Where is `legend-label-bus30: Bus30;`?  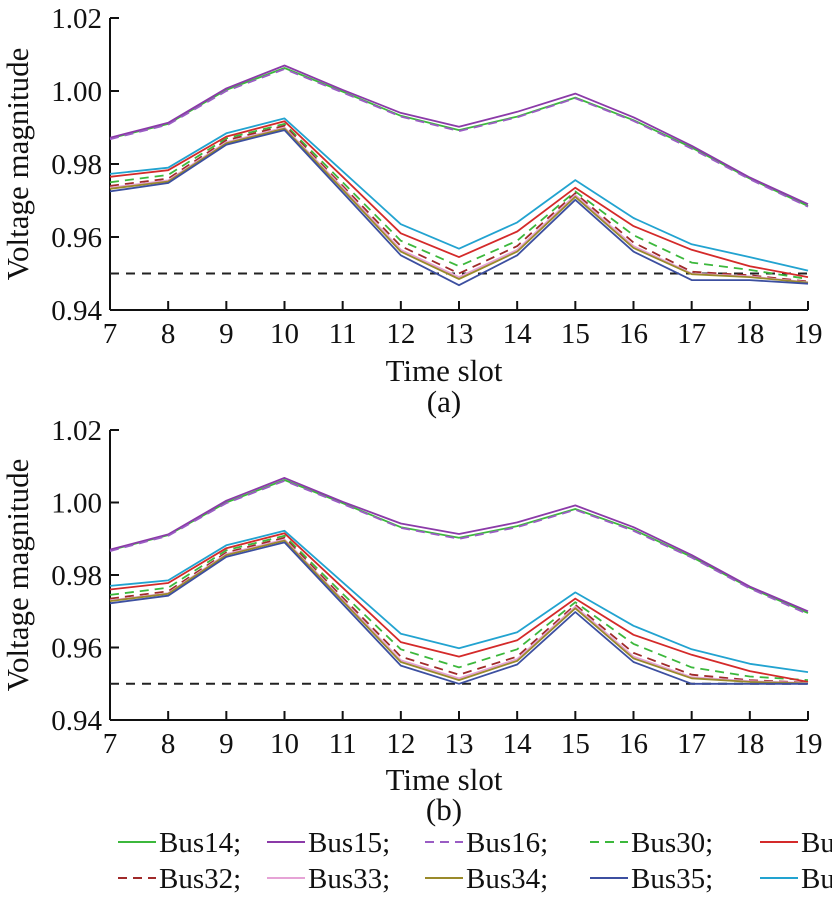 legend-label-bus30: Bus30; is located at coordinates (672, 843).